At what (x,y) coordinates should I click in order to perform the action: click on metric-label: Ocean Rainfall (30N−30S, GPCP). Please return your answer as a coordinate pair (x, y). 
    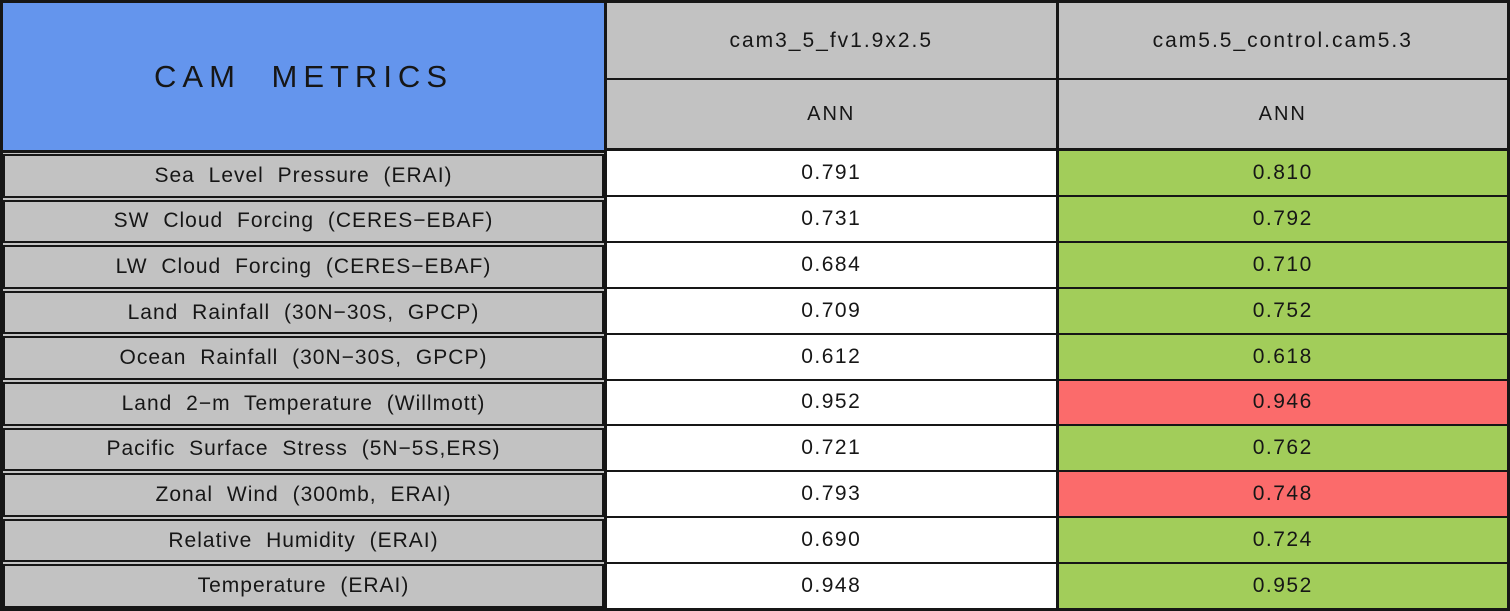
    Looking at the image, I should click on (303, 358).